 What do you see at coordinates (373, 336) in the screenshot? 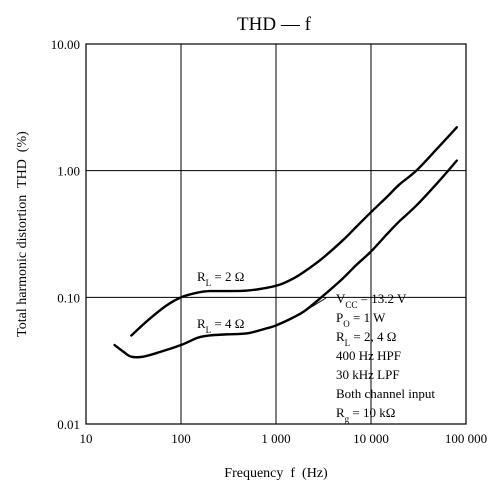
I see `condition-line-value: = 2, 4 Ω` at bounding box center [373, 336].